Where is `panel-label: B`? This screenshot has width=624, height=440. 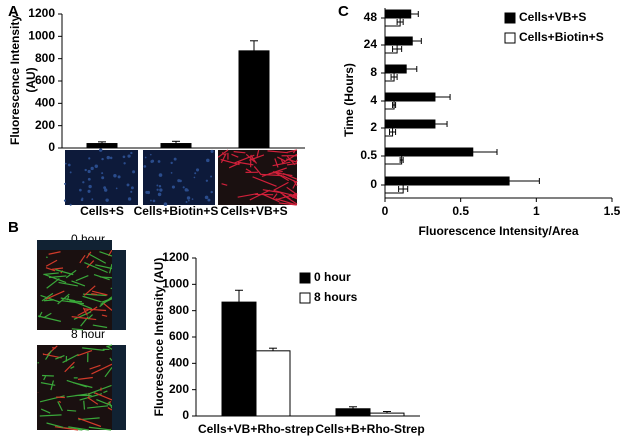
panel-label: B is located at coordinates (13, 227).